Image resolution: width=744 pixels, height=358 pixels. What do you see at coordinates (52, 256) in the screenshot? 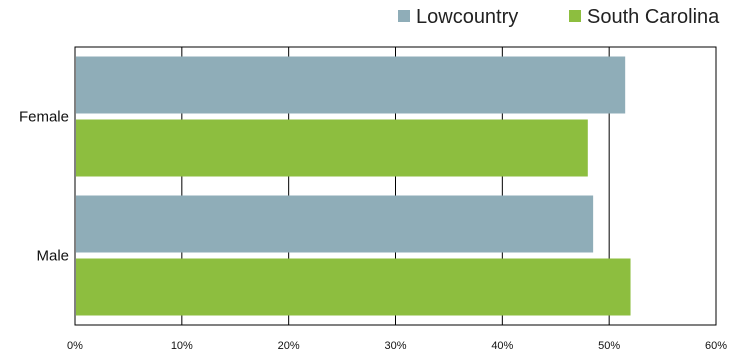
I see `category-label: Male` at bounding box center [52, 256].